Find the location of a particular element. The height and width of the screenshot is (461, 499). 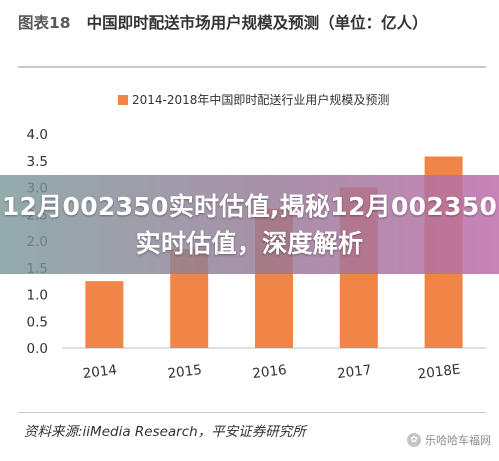

figure-title: 图表18 中国即时配送市场用户规模及预测（单位：亿人） is located at coordinates (253, 23).